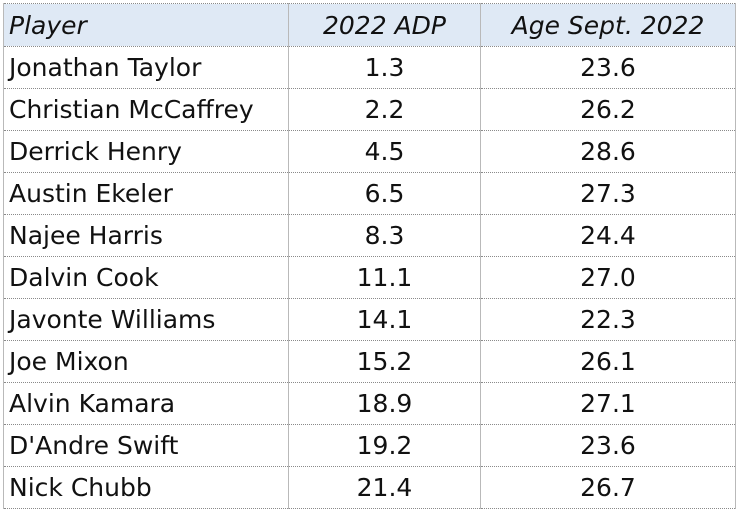  Describe the element at coordinates (146, 193) in the screenshot. I see `player-cell: Austin Ekeler` at that location.